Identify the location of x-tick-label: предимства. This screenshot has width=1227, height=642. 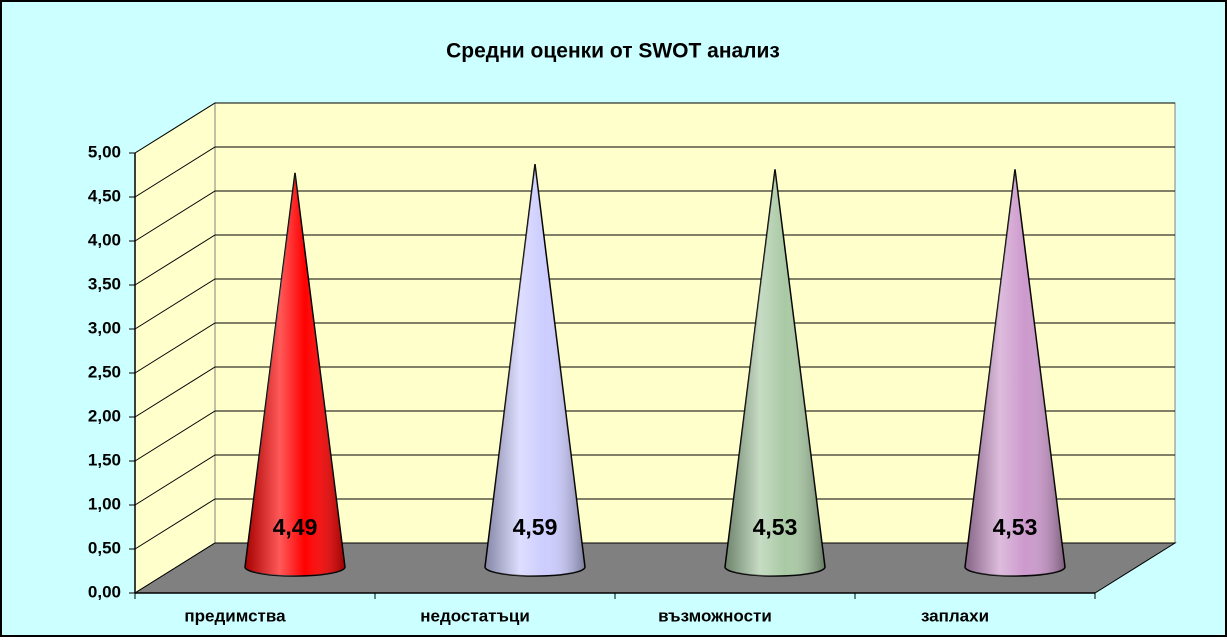
(235, 615).